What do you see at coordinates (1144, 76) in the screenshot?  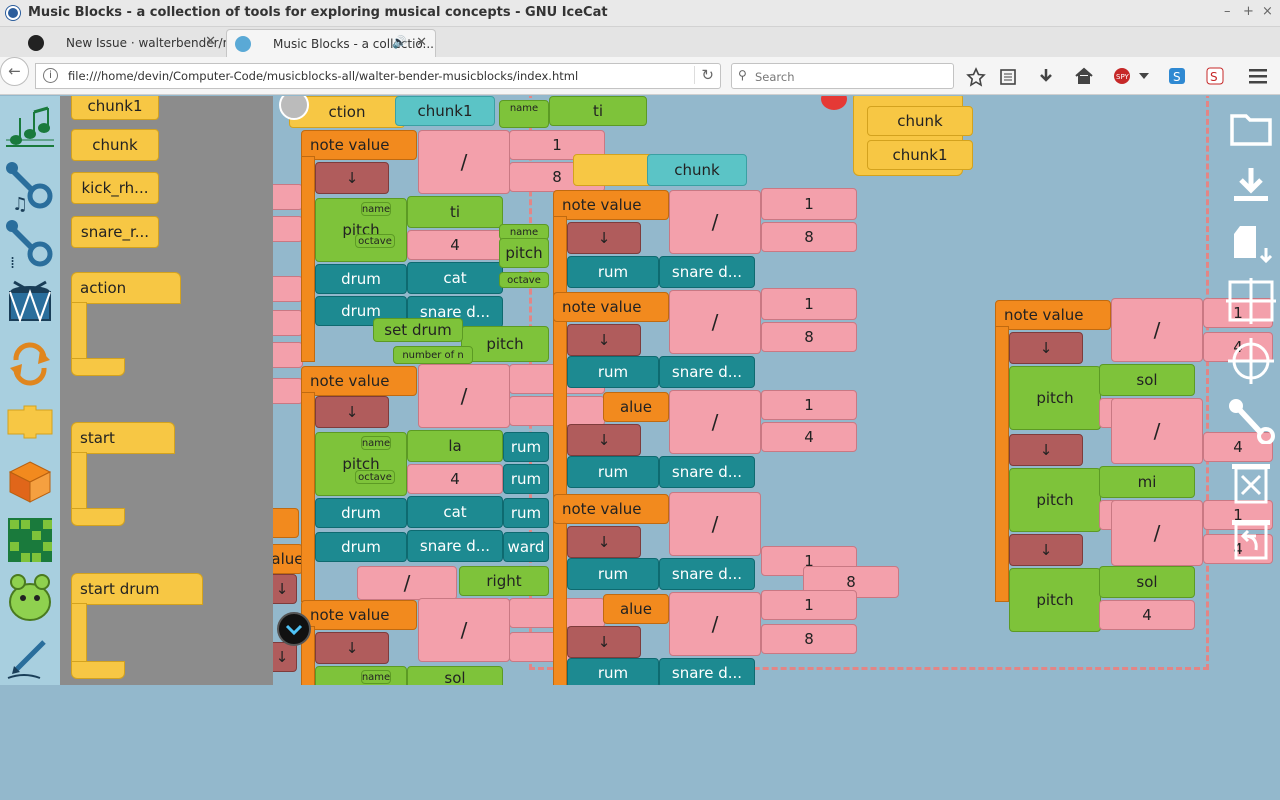 I see `menu-dropdown-icon` at bounding box center [1144, 76].